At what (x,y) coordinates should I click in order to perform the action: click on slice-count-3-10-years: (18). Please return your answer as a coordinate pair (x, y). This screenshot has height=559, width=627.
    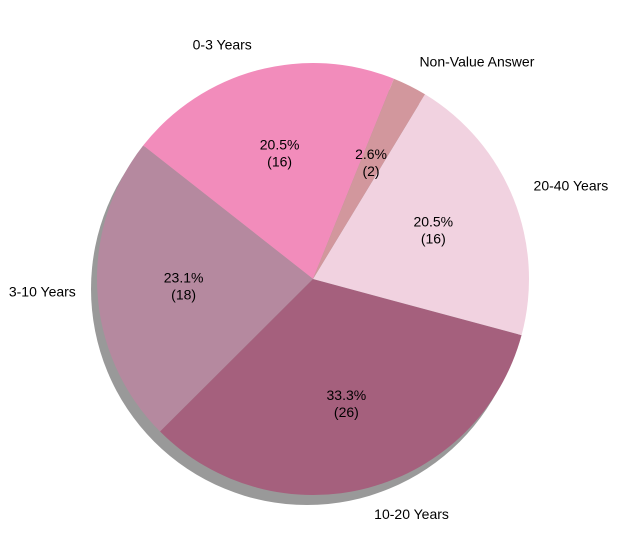
    Looking at the image, I should click on (183, 294).